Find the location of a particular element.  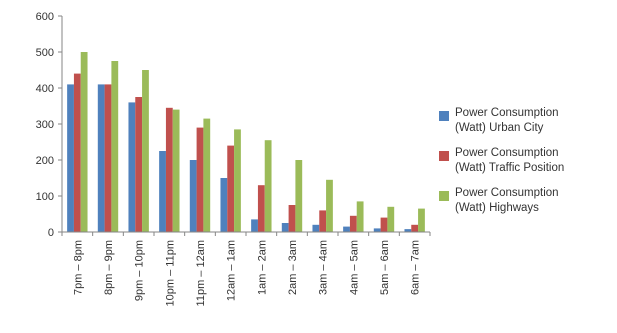

legend-entry: Power Consumption (Watt) Urban City is located at coordinates (526, 121).